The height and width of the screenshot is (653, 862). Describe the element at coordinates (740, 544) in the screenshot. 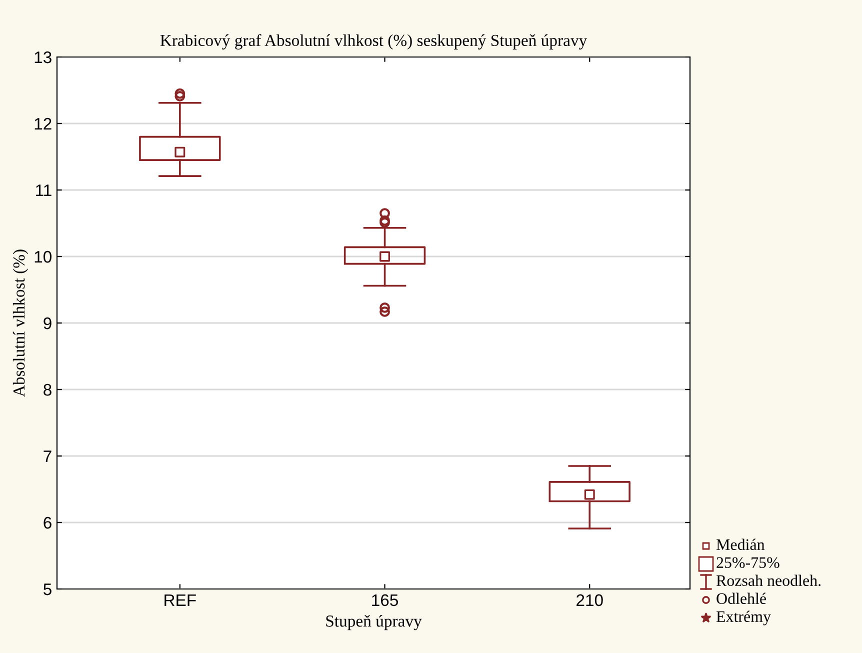

I see `text: Medián` at that location.